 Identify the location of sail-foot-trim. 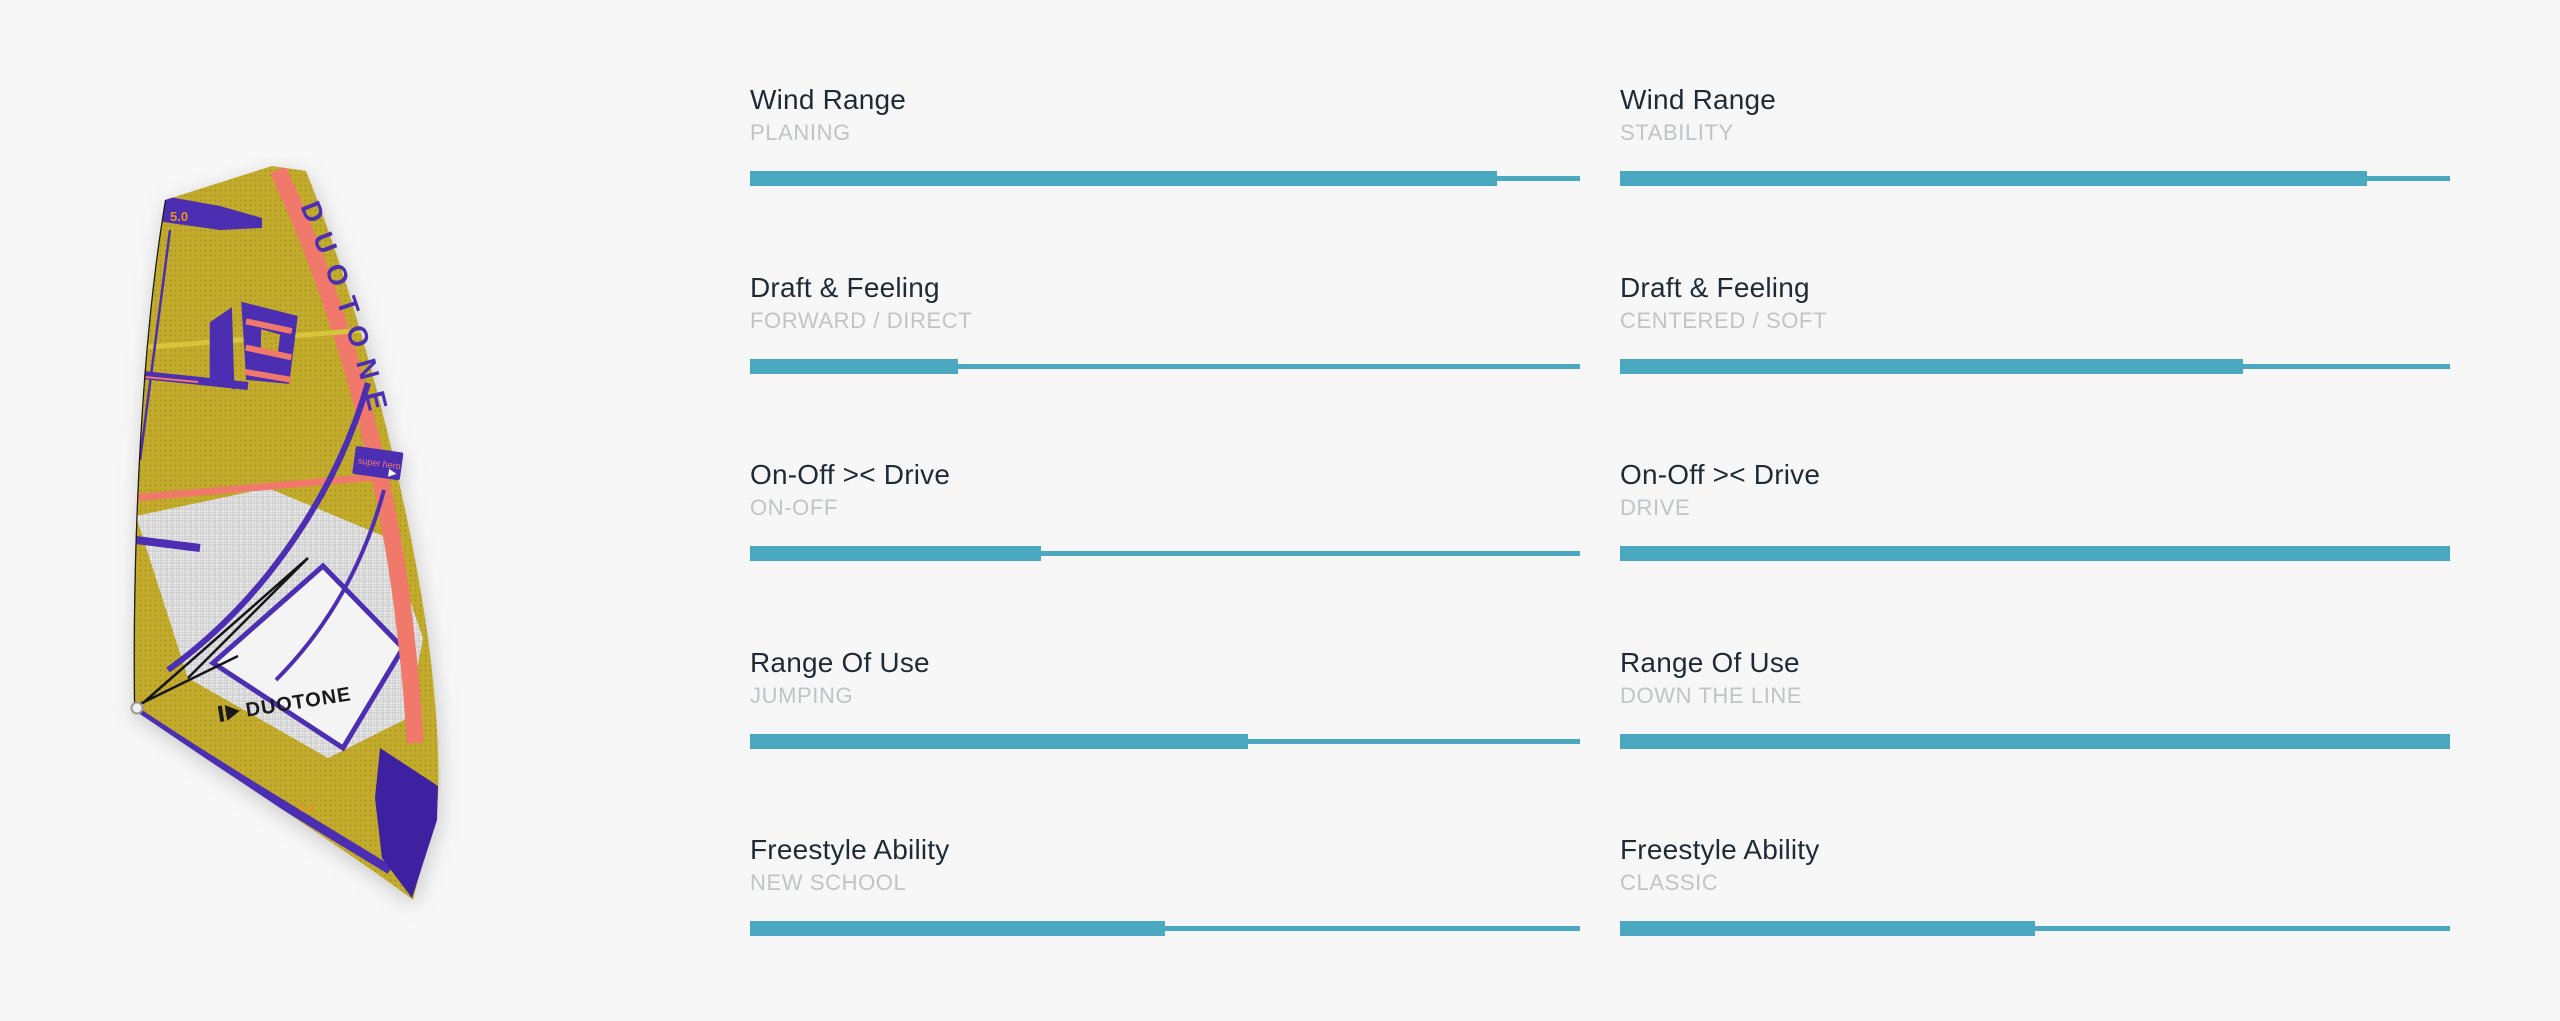
(263, 790).